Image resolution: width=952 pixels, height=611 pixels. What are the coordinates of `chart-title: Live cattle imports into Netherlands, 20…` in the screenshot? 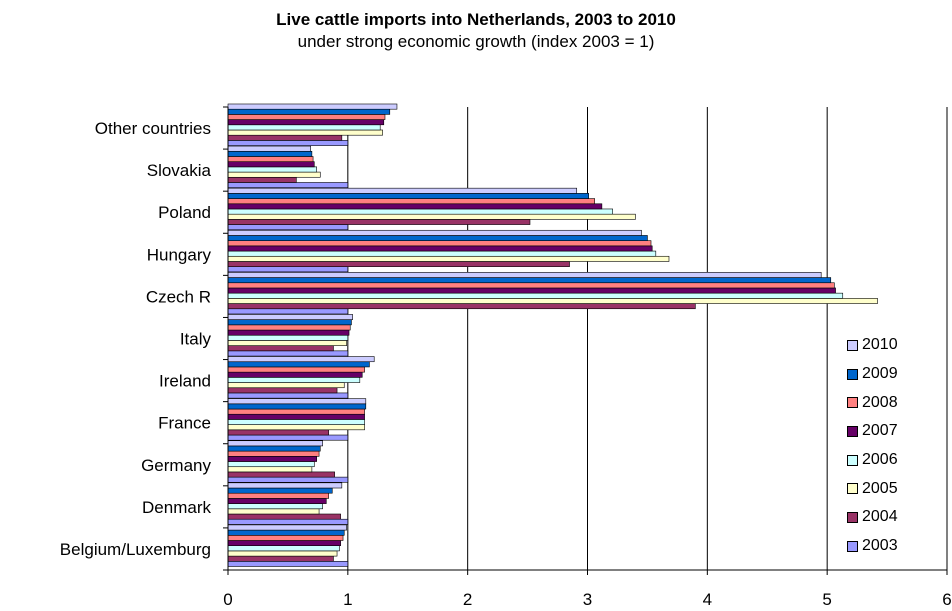 It's located at (476, 19).